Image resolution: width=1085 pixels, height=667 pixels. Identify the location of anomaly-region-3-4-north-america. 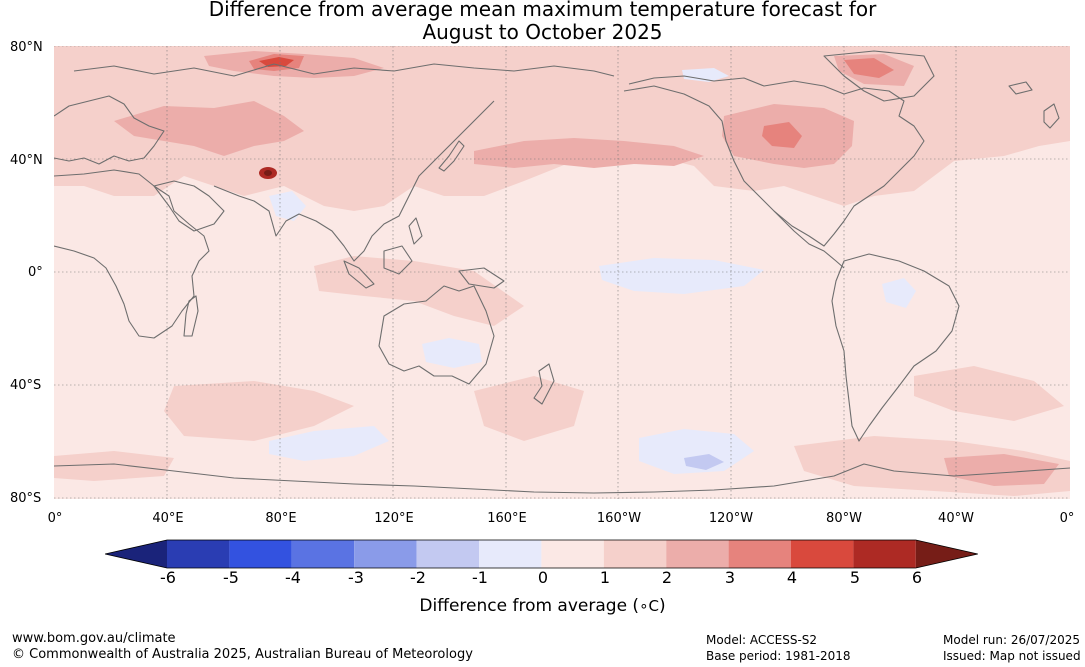
(782, 135).